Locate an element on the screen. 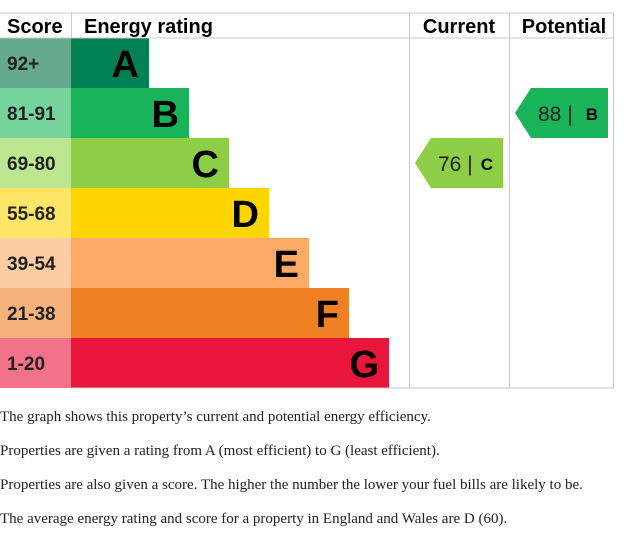 This screenshot has width=639, height=548. score-cell-f is located at coordinates (35, 313).